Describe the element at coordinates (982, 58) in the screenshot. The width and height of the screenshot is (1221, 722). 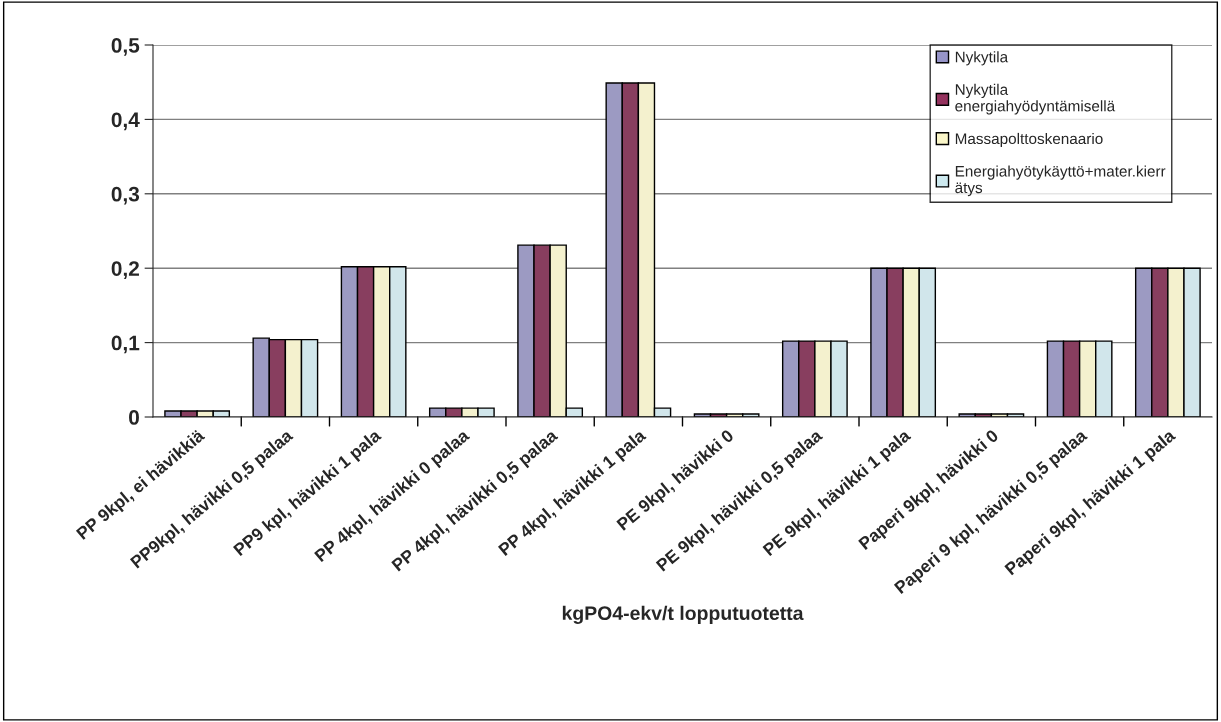
I see `legend-label: Nykytila` at that location.